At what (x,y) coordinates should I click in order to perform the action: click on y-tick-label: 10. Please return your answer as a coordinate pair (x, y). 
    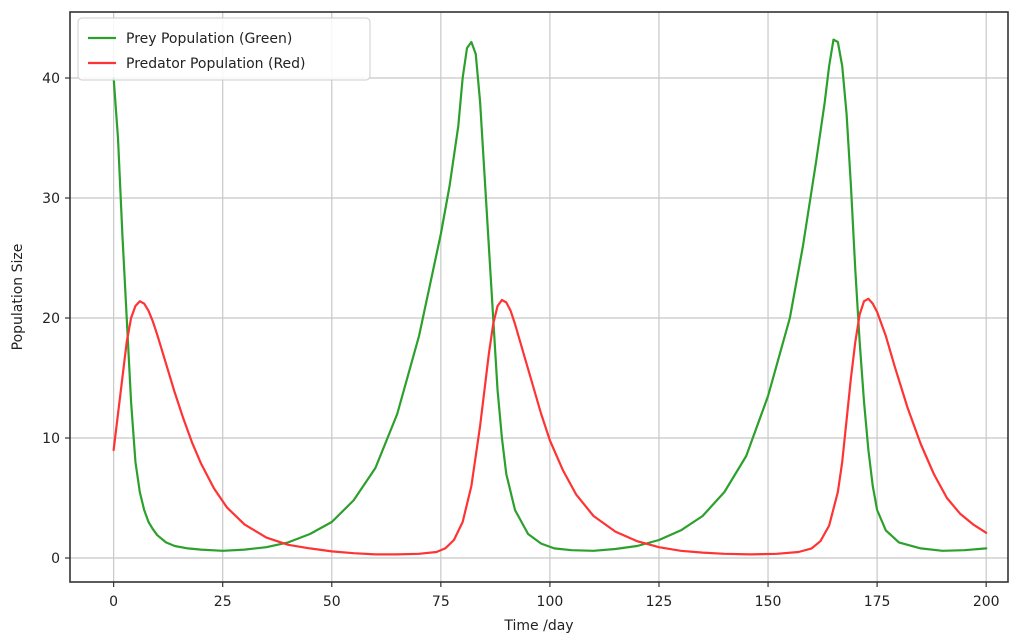
    Looking at the image, I should click on (51, 439).